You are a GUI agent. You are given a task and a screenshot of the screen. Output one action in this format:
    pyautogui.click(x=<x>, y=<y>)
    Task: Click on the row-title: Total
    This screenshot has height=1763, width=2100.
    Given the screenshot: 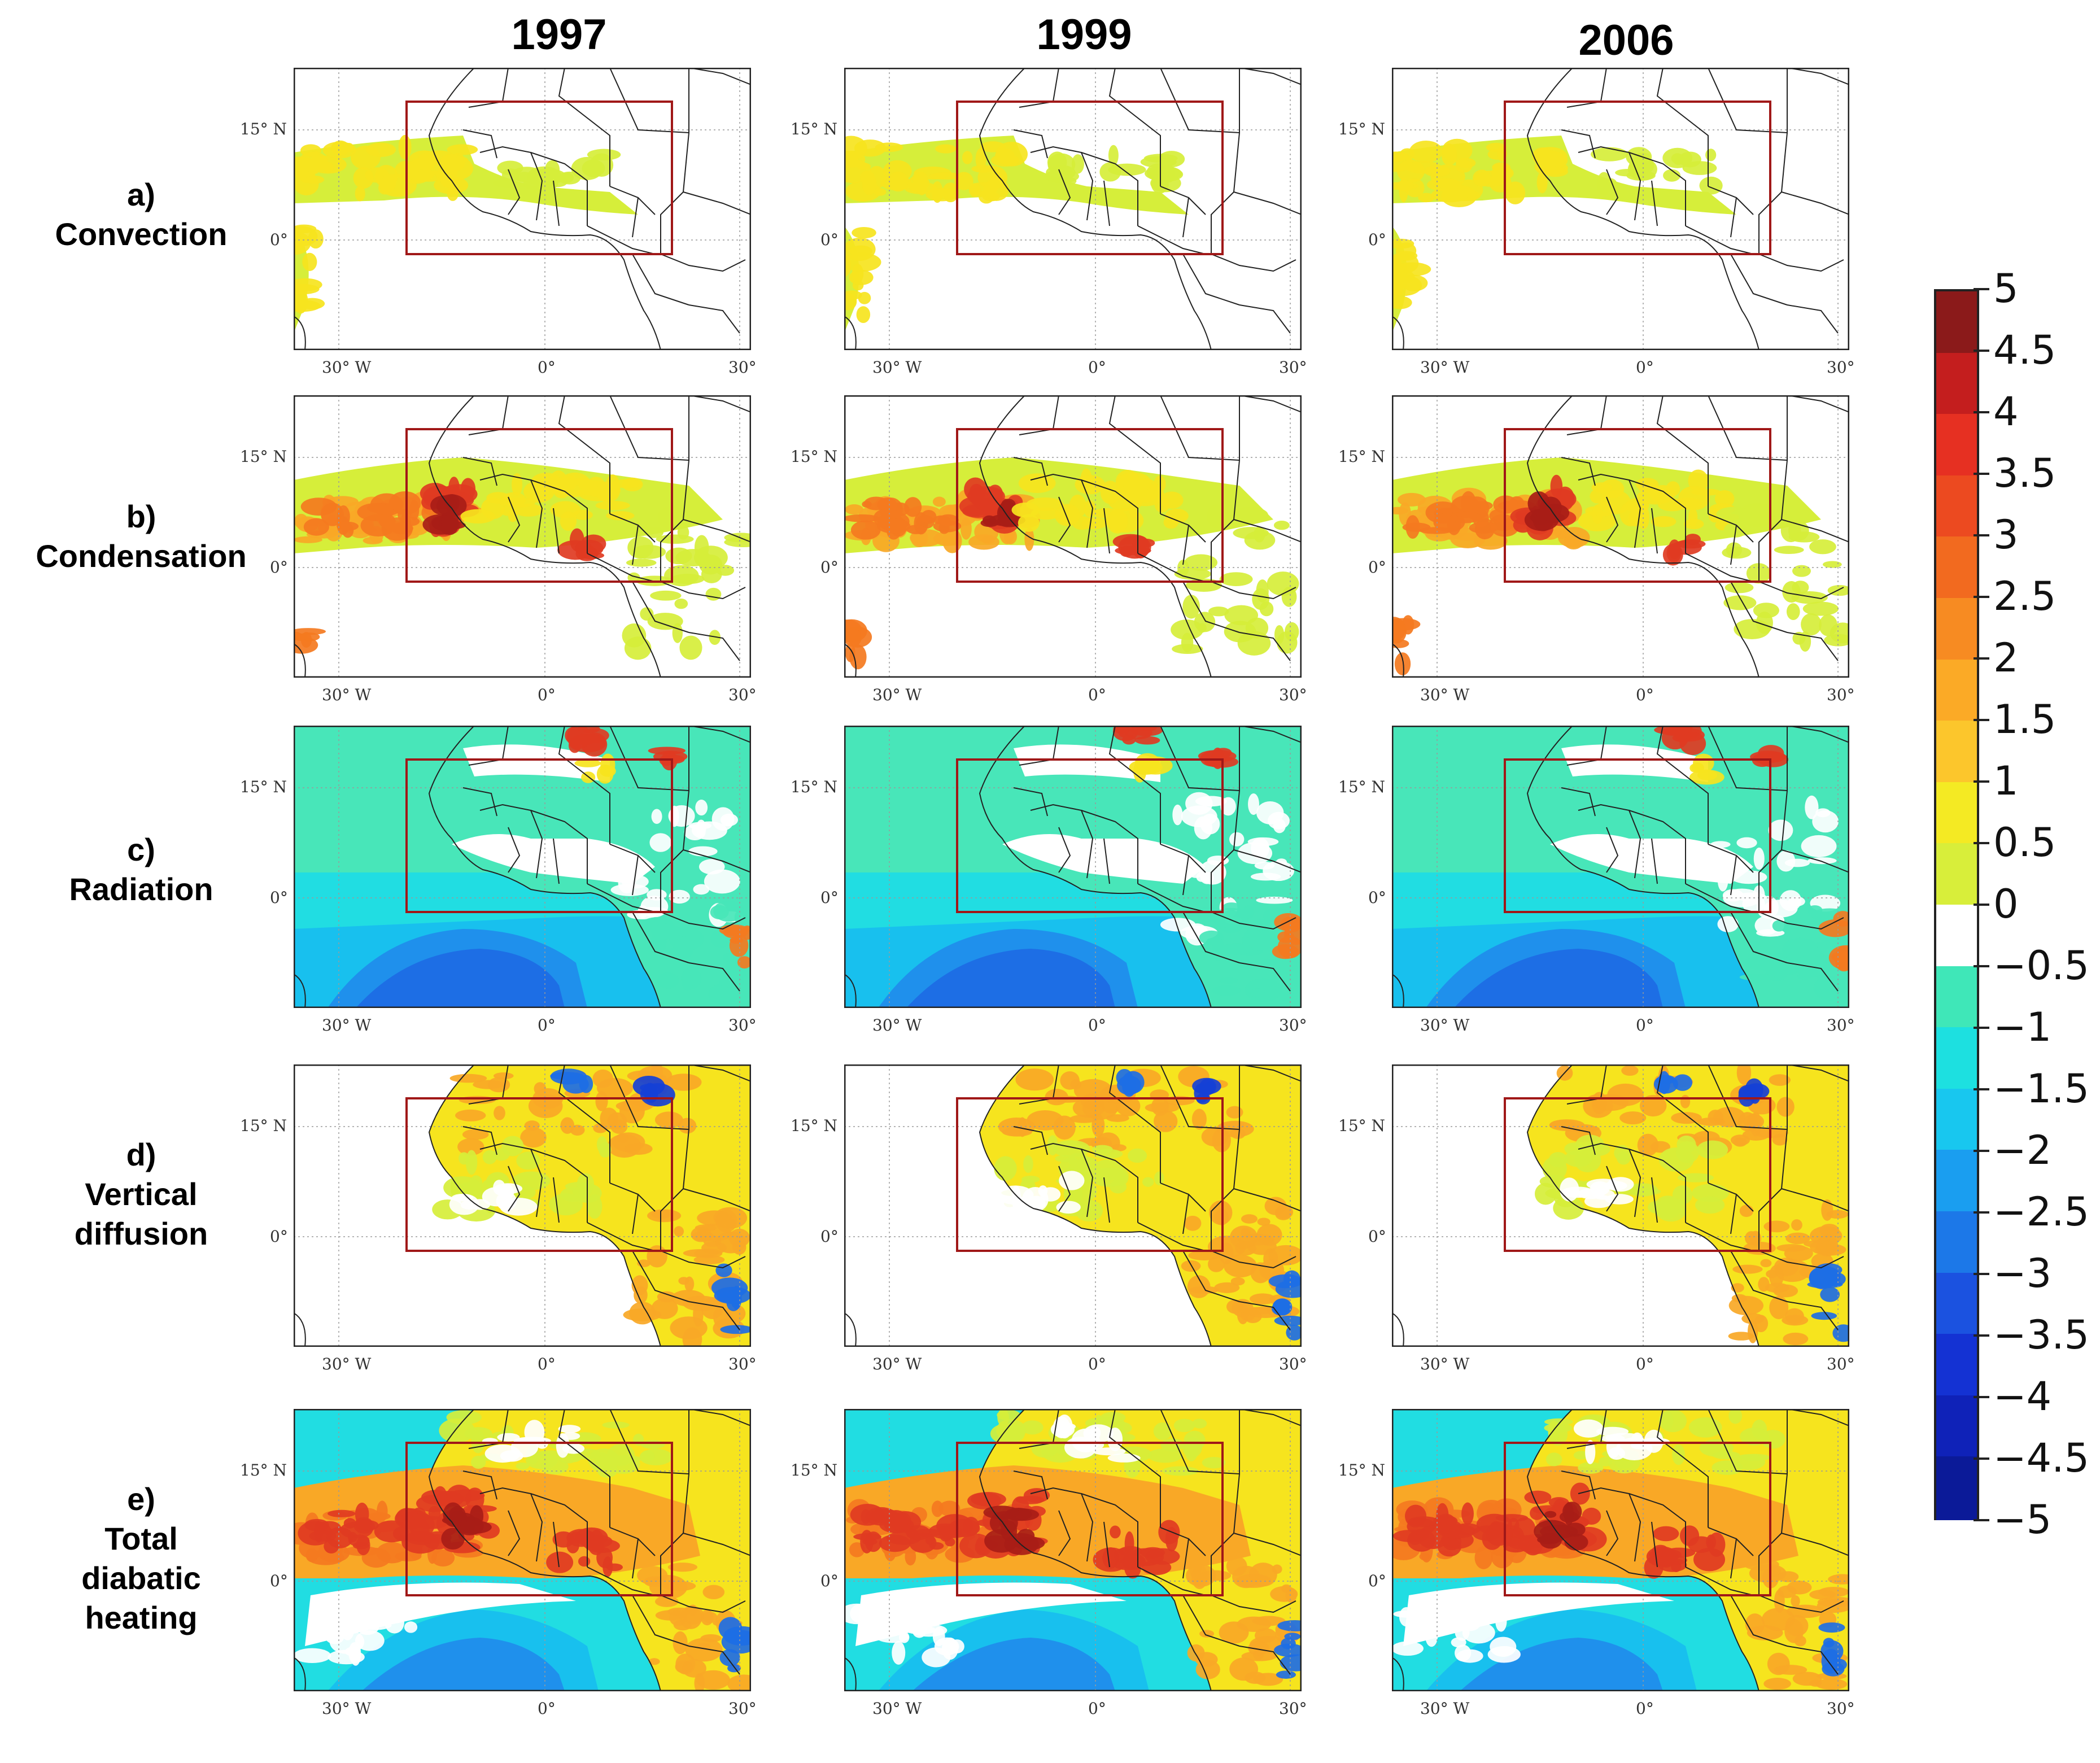 What is the action you would take?
    pyautogui.click(x=141, y=1538)
    